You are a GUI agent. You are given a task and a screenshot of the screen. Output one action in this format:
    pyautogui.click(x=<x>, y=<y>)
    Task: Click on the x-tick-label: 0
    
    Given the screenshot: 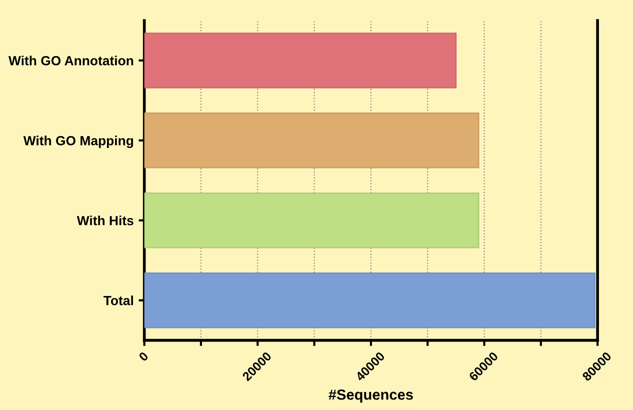 What is the action you would take?
    pyautogui.click(x=143, y=356)
    